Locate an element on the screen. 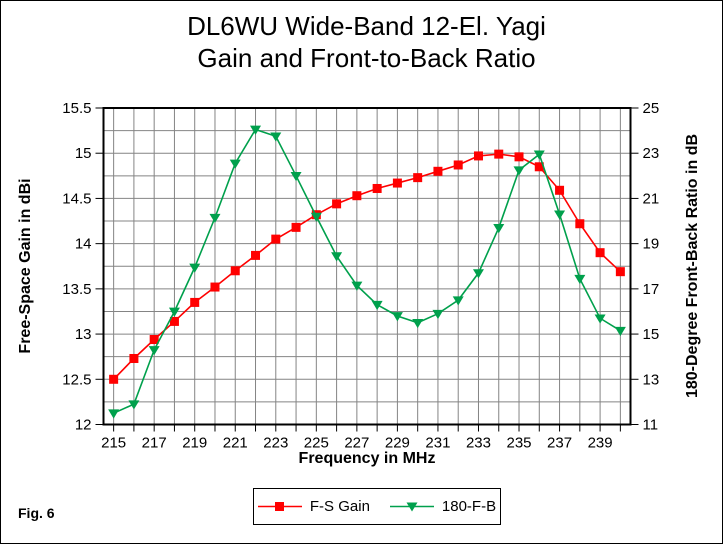 This screenshot has height=544, width=723. right-tick-label: 13 is located at coordinates (651, 379).